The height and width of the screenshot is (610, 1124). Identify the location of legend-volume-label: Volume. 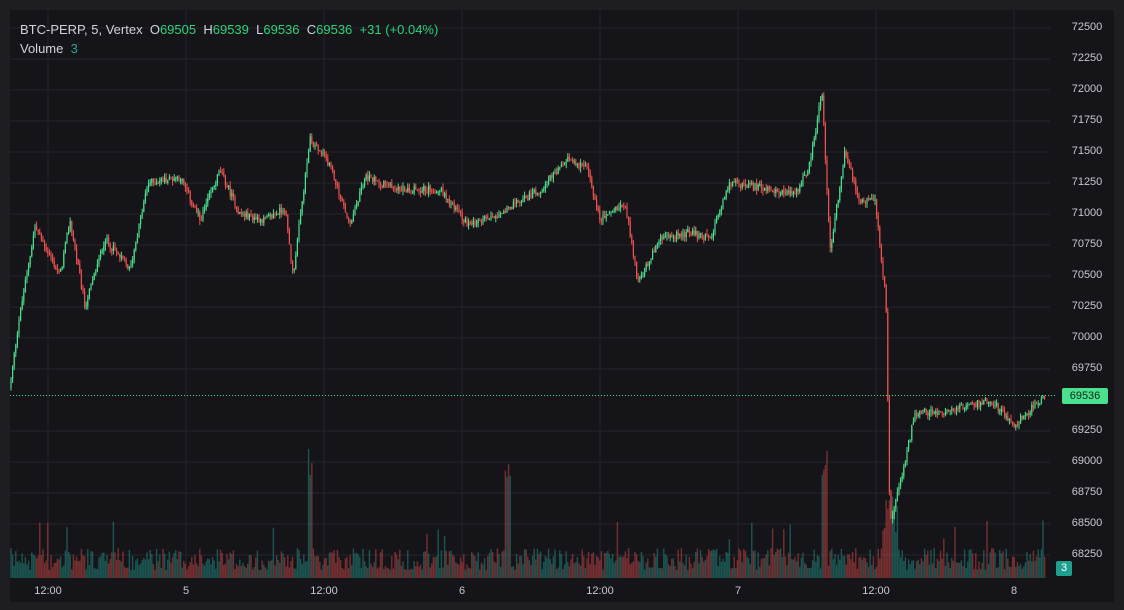
(42, 48).